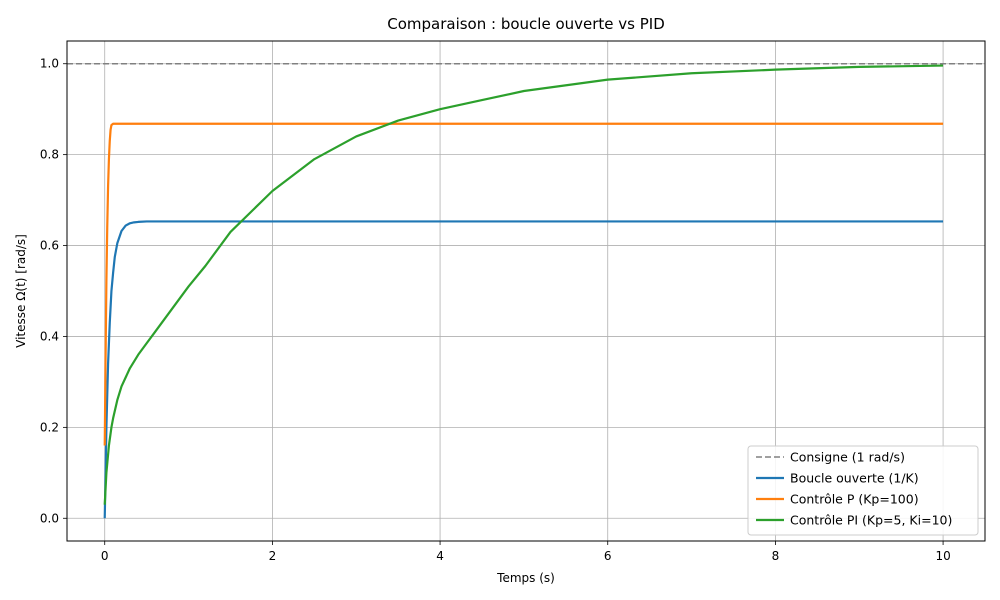  What do you see at coordinates (49, 518) in the screenshot?
I see `y-tick-label-0: 0.0` at bounding box center [49, 518].